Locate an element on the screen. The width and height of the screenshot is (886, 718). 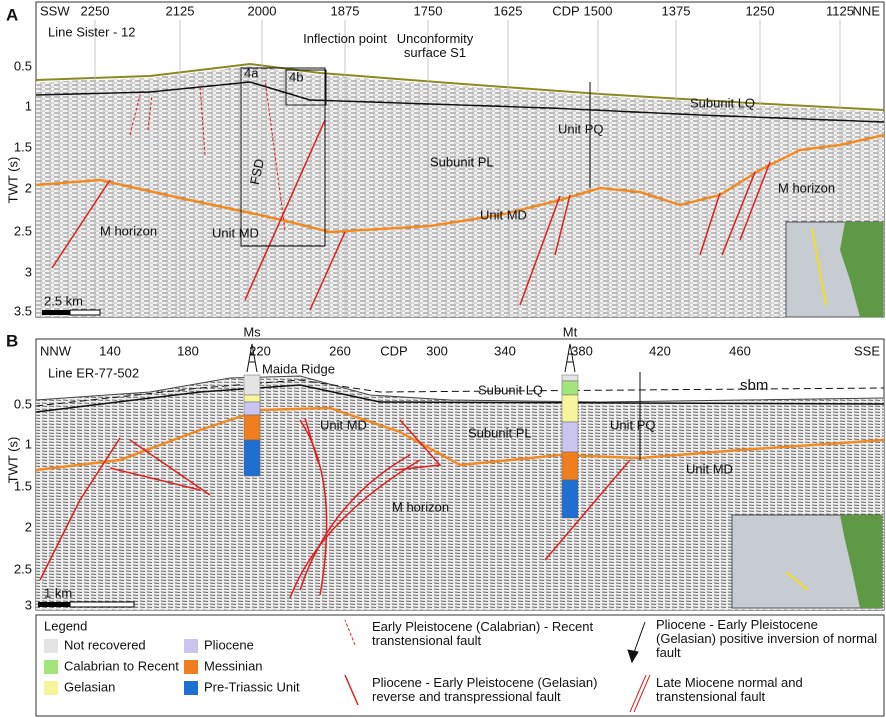
seafloor is located at coordinates (460, 86).